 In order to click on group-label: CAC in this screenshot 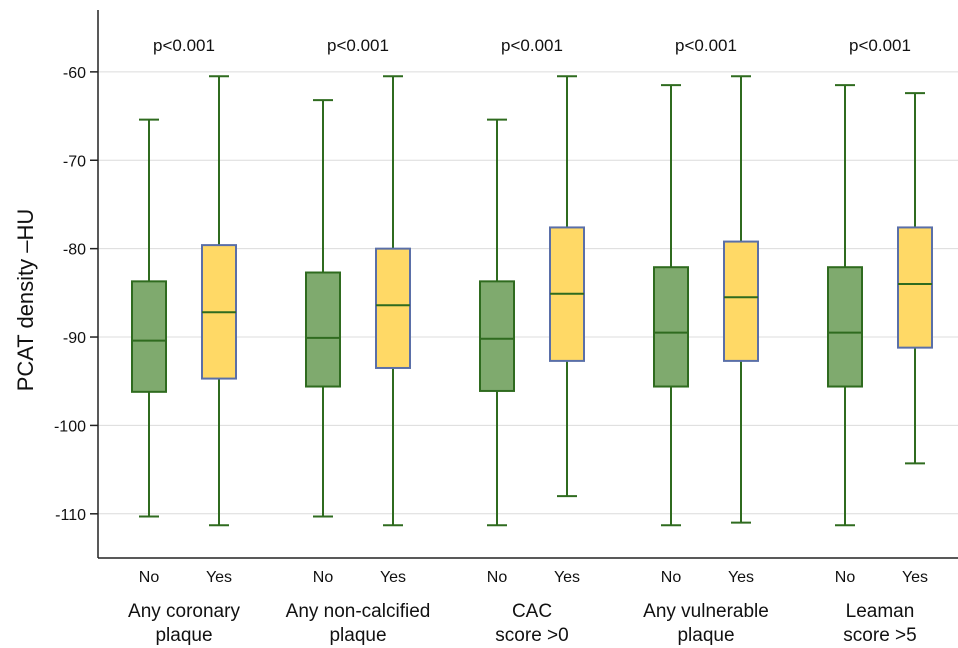, I will do `click(532, 611)`.